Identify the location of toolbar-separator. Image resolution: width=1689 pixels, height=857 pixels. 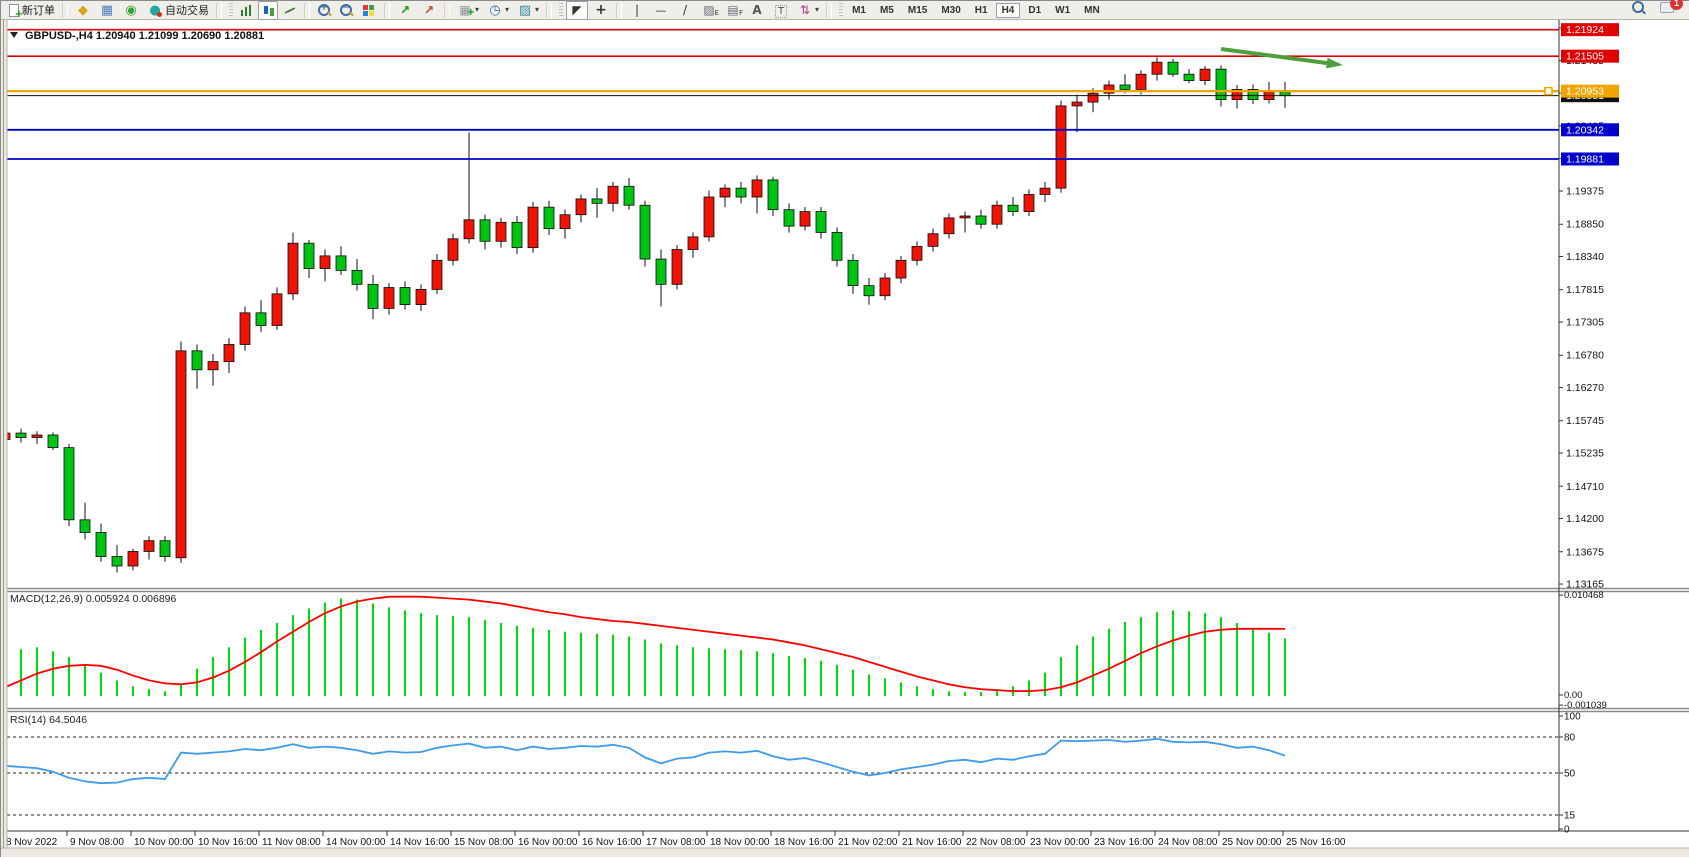
(447, 10).